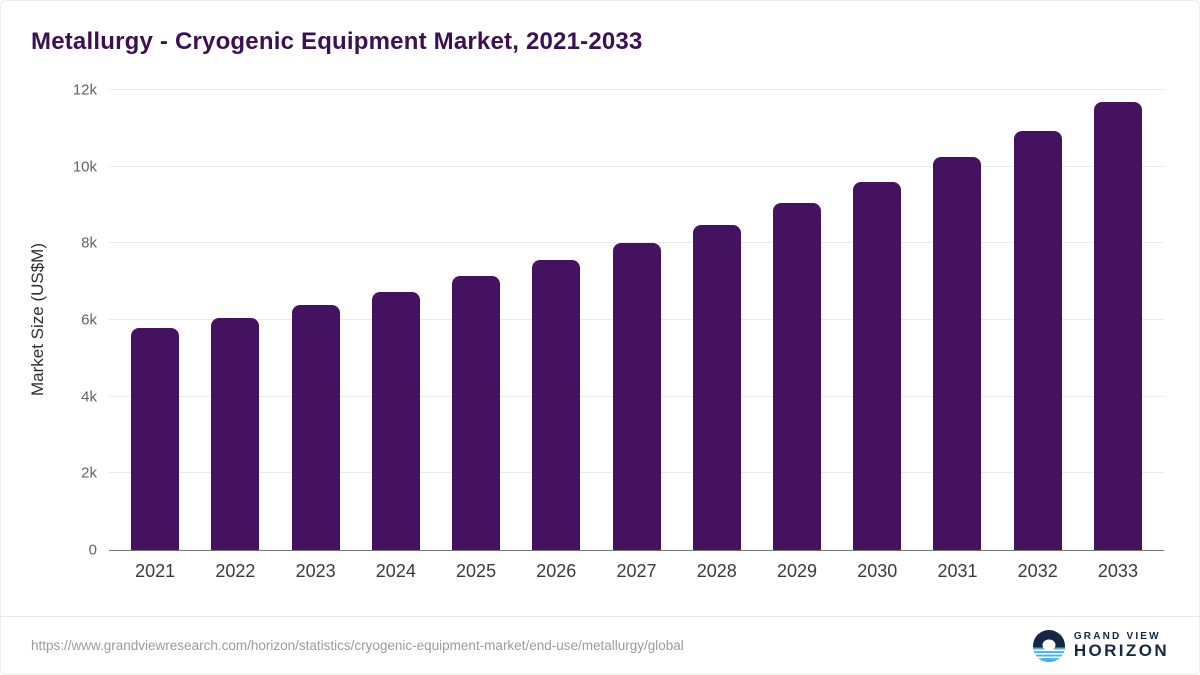 The width and height of the screenshot is (1200, 675). I want to click on bar-2033, so click(1117, 325).